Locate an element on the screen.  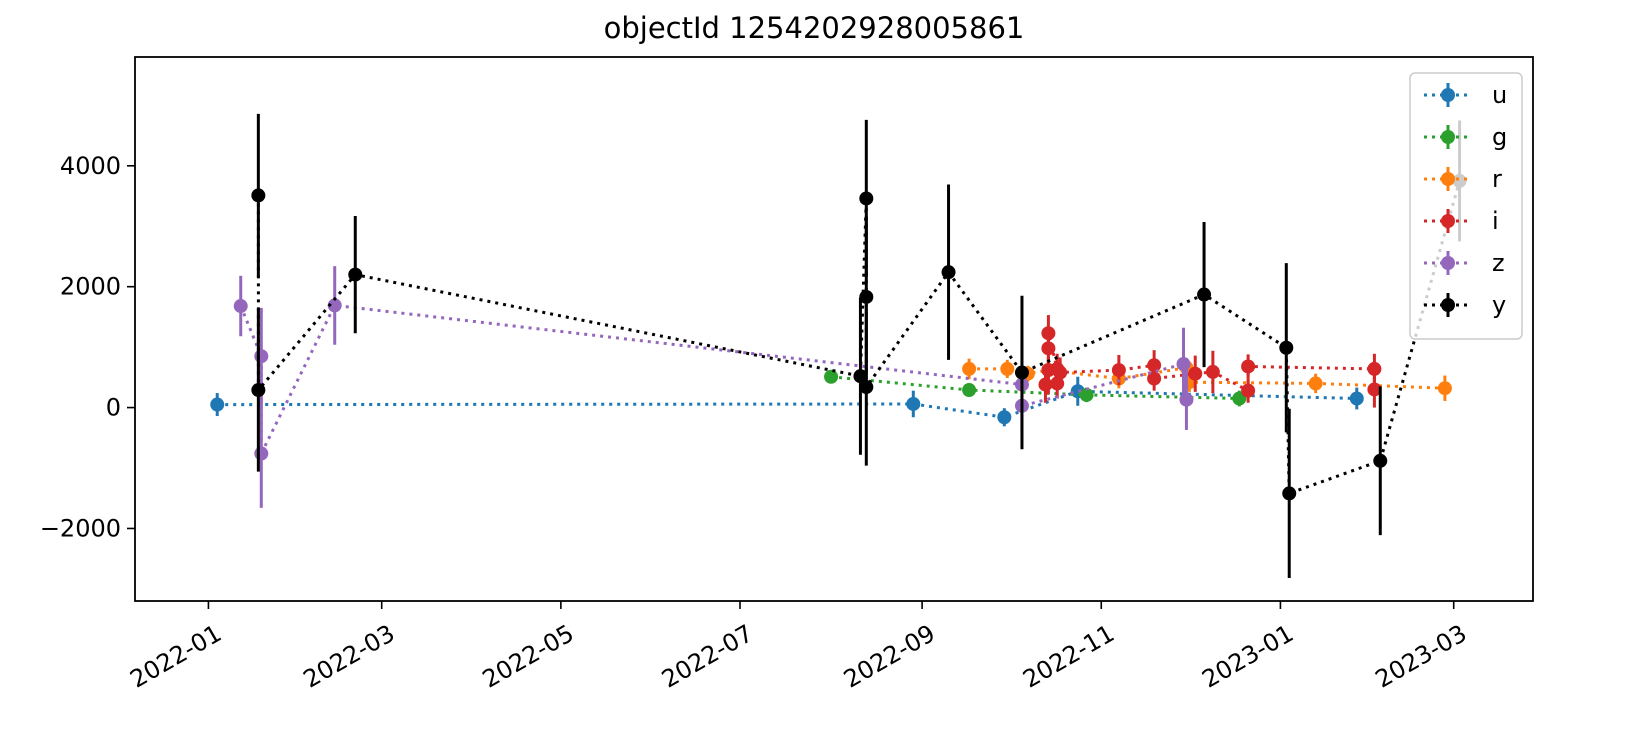
y-tick-label: 2000 is located at coordinates (90, 287).